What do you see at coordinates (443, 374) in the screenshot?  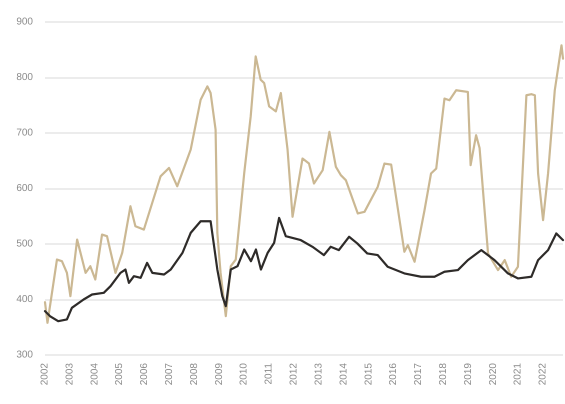 I see `x-tick-label: 2018` at bounding box center [443, 374].